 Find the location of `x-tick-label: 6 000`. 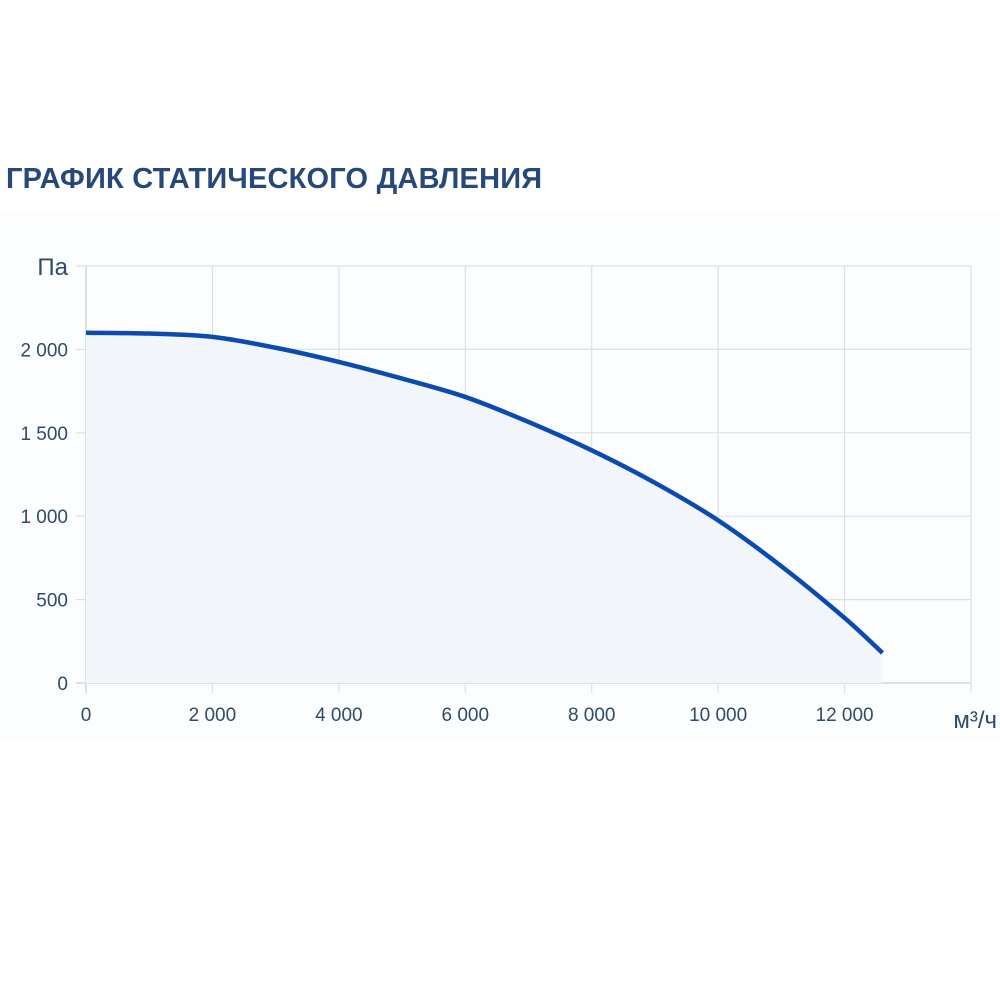

x-tick-label: 6 000 is located at coordinates (466, 715).